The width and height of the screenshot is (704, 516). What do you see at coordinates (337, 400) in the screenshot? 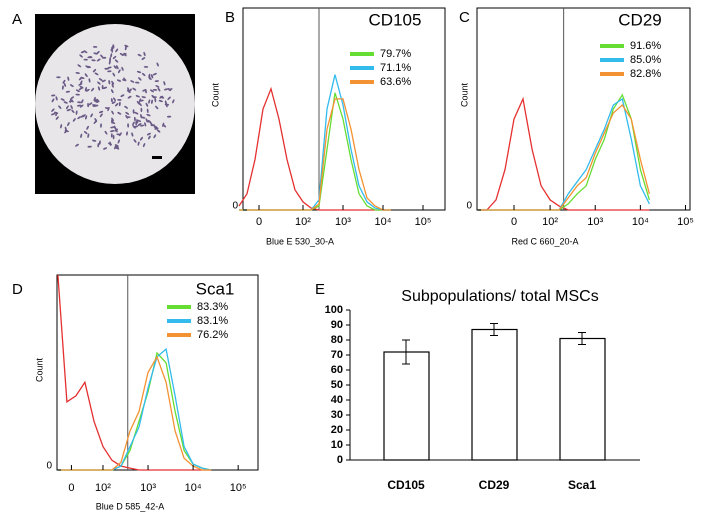
I see `y-tick-label: 40` at bounding box center [337, 400].